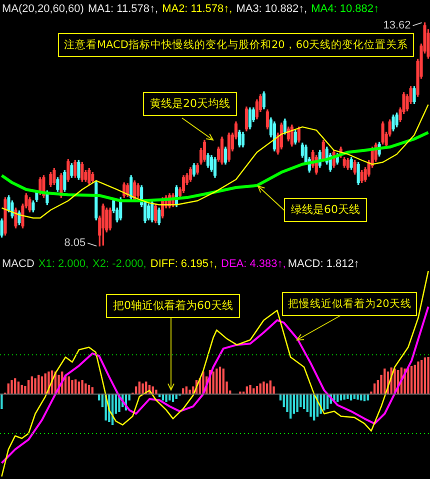 This screenshot has height=479, width=430. What do you see at coordinates (236, 45) in the screenshot?
I see `annotation: 注意看MACD指标中快慢线的变化与股价和20，60天线的变化位置关系` at bounding box center [236, 45].